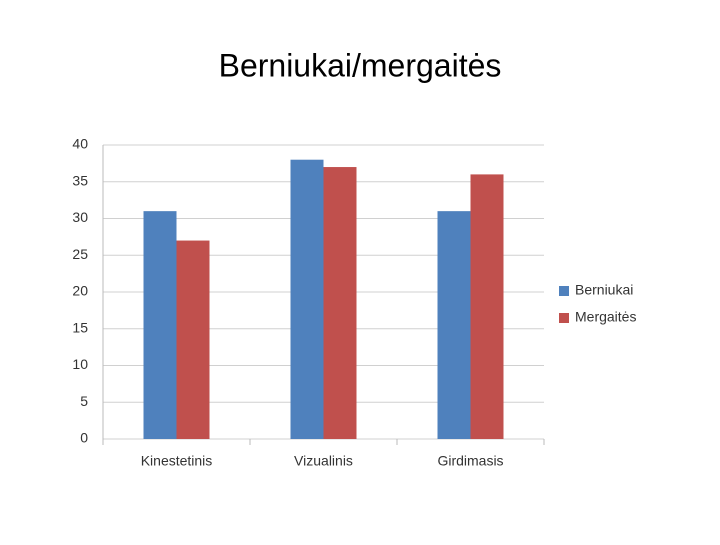 This screenshot has height=545, width=720. I want to click on y-tick-label: 25, so click(80, 254).